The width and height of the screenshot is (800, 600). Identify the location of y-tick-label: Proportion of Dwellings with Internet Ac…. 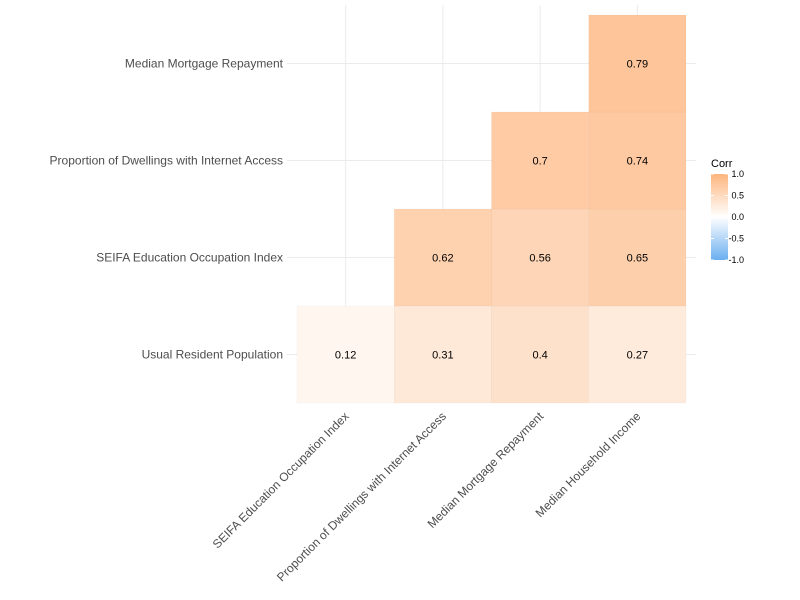
(166, 161).